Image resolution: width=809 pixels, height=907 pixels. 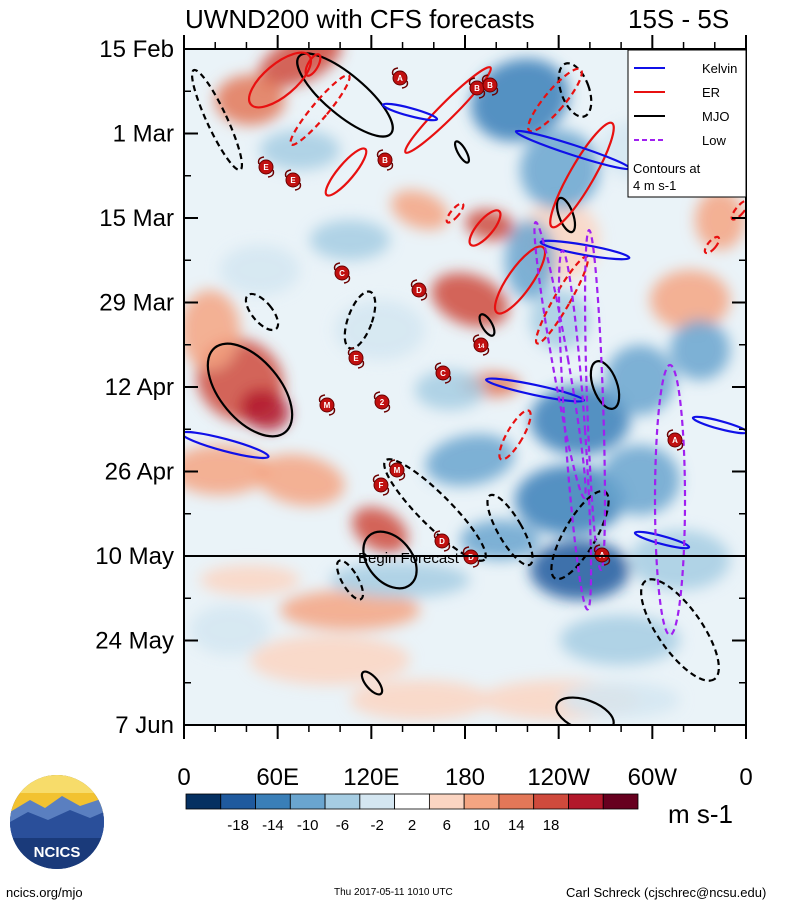 I want to click on y-tick-label: 15 Mar, so click(x=136, y=218).